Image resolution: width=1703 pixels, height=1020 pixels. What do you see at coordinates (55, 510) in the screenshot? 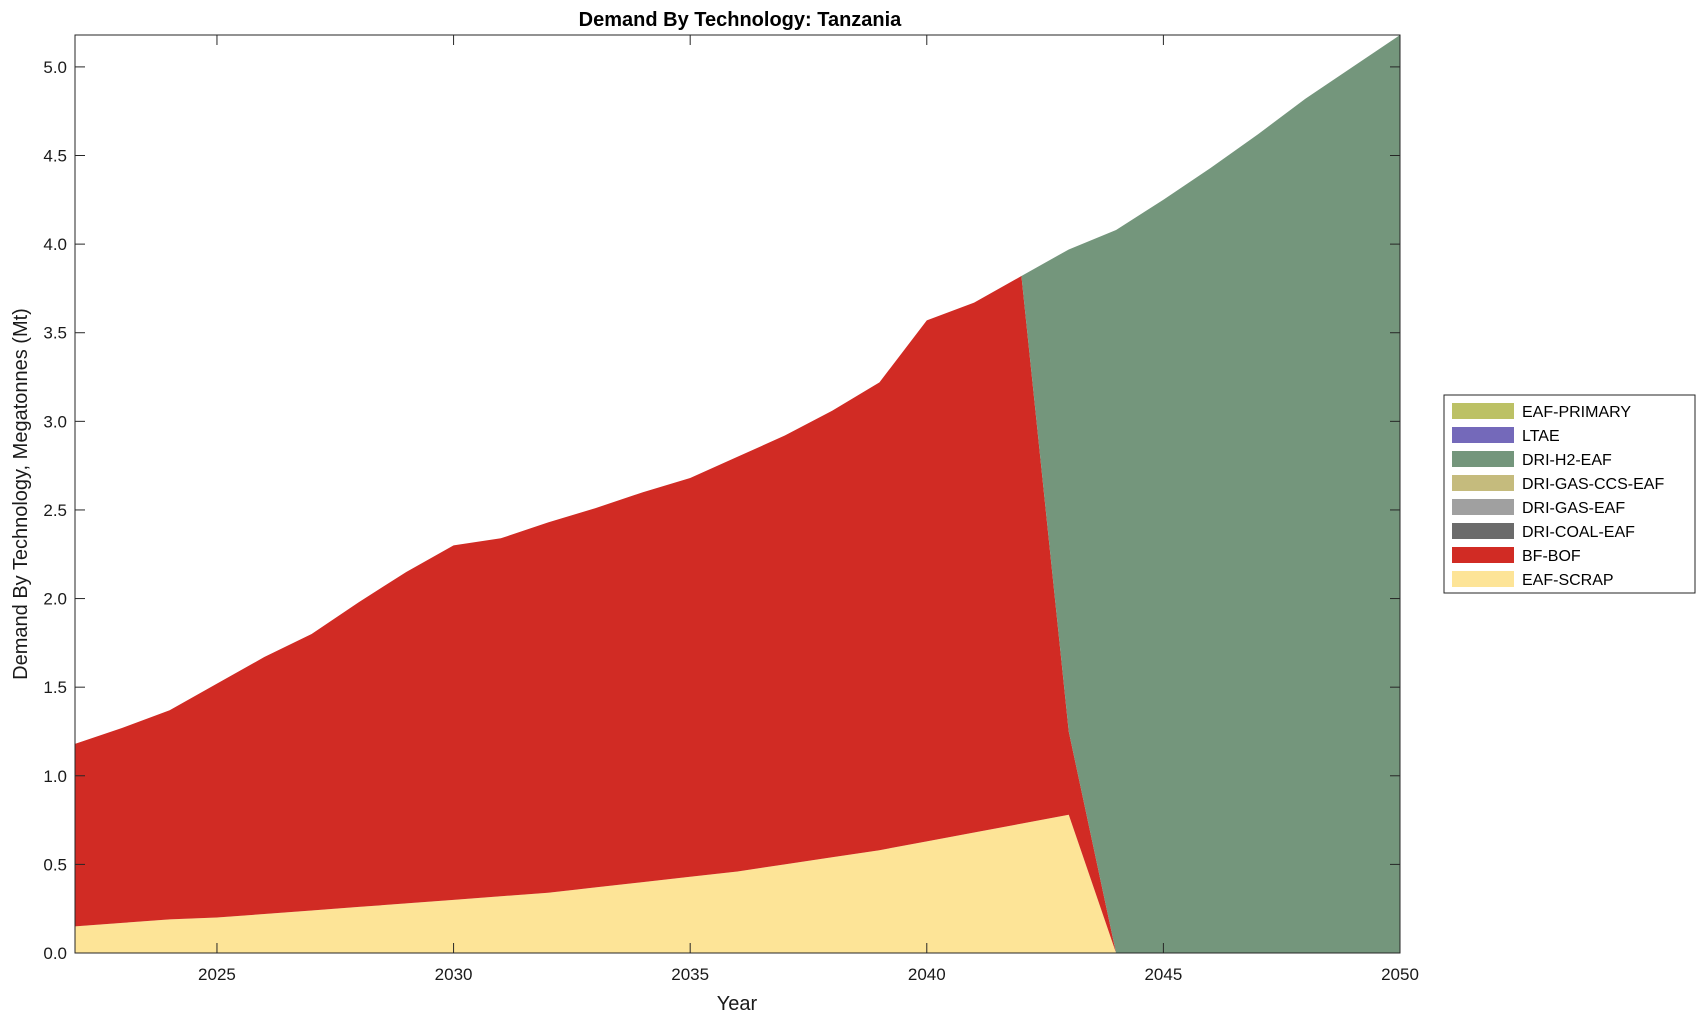
I see `y-tick-label: 2.5` at bounding box center [55, 510].